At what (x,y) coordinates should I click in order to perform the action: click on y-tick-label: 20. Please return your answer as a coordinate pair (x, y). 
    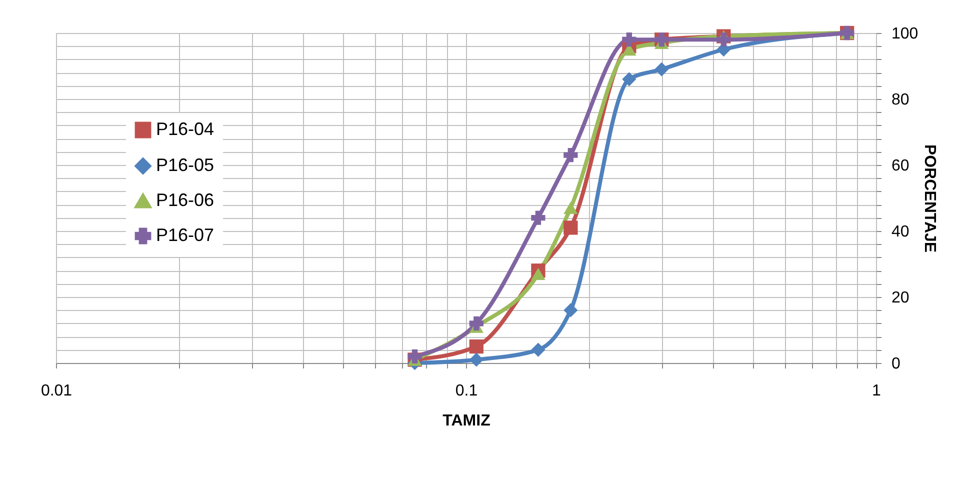
    Looking at the image, I should click on (901, 298).